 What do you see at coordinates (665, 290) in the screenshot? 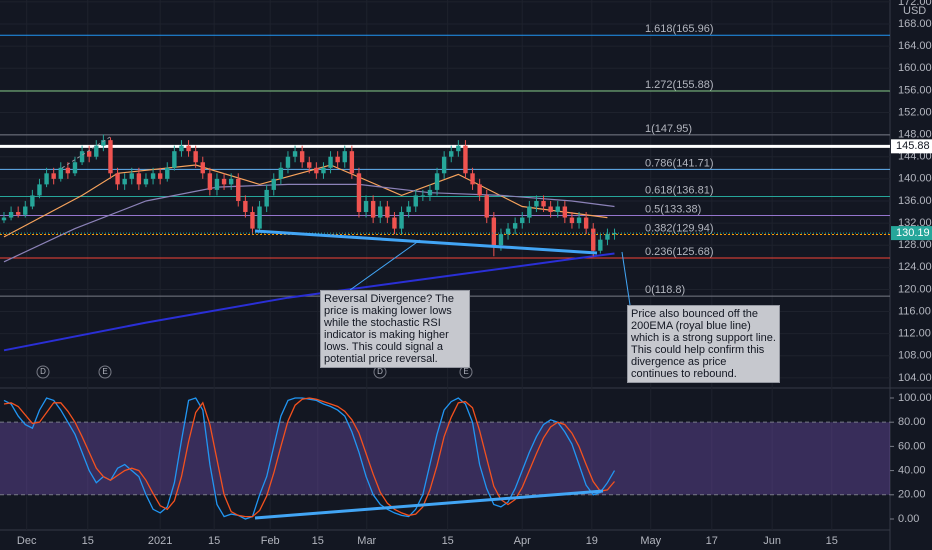
I see `fib-label: 0(118.8)` at bounding box center [665, 290].